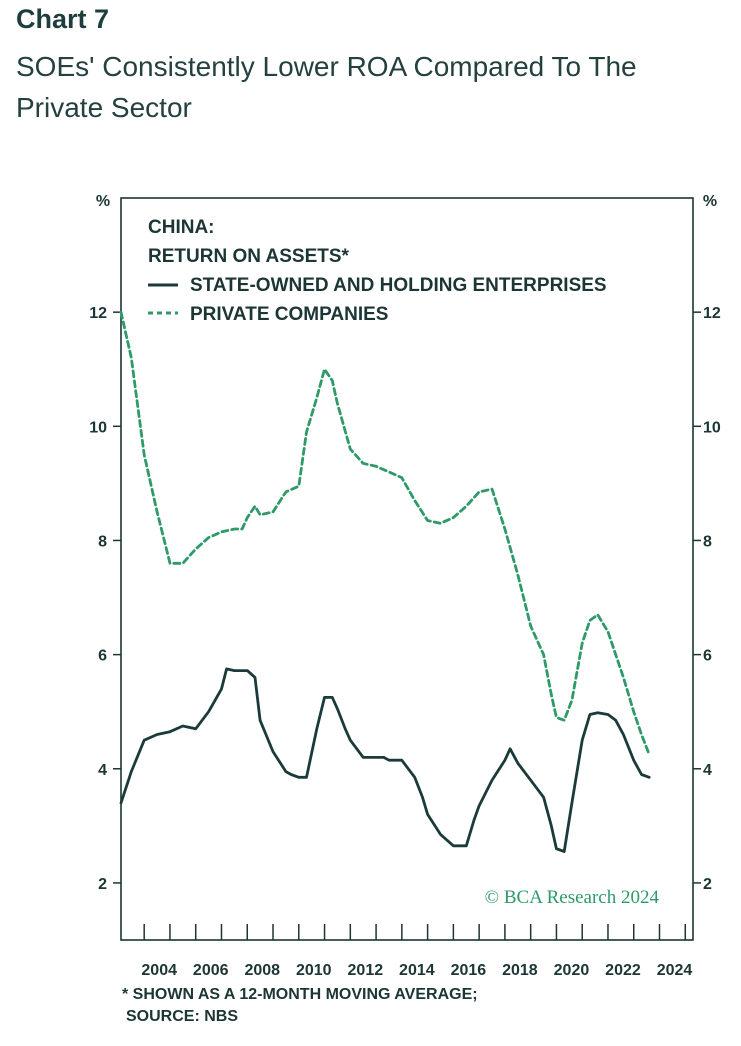 Image resolution: width=741 pixels, height=1046 pixels. Describe the element at coordinates (710, 201) in the screenshot. I see `y-unit-right: %` at that location.